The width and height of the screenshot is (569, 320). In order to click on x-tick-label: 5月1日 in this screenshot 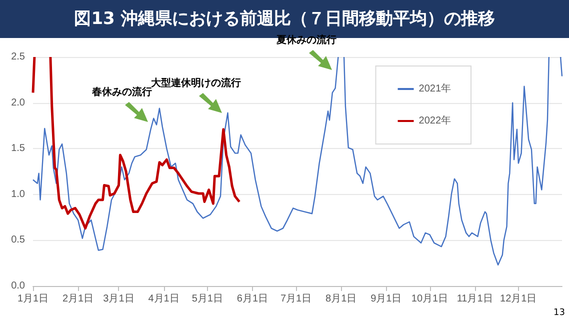, I will do `click(207, 299)`.